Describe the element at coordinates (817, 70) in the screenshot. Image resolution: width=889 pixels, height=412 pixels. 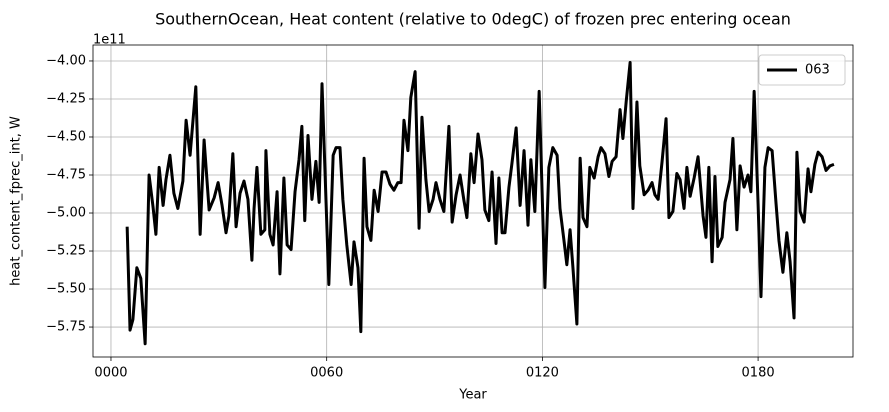
I see `legend-label: 063` at that location.